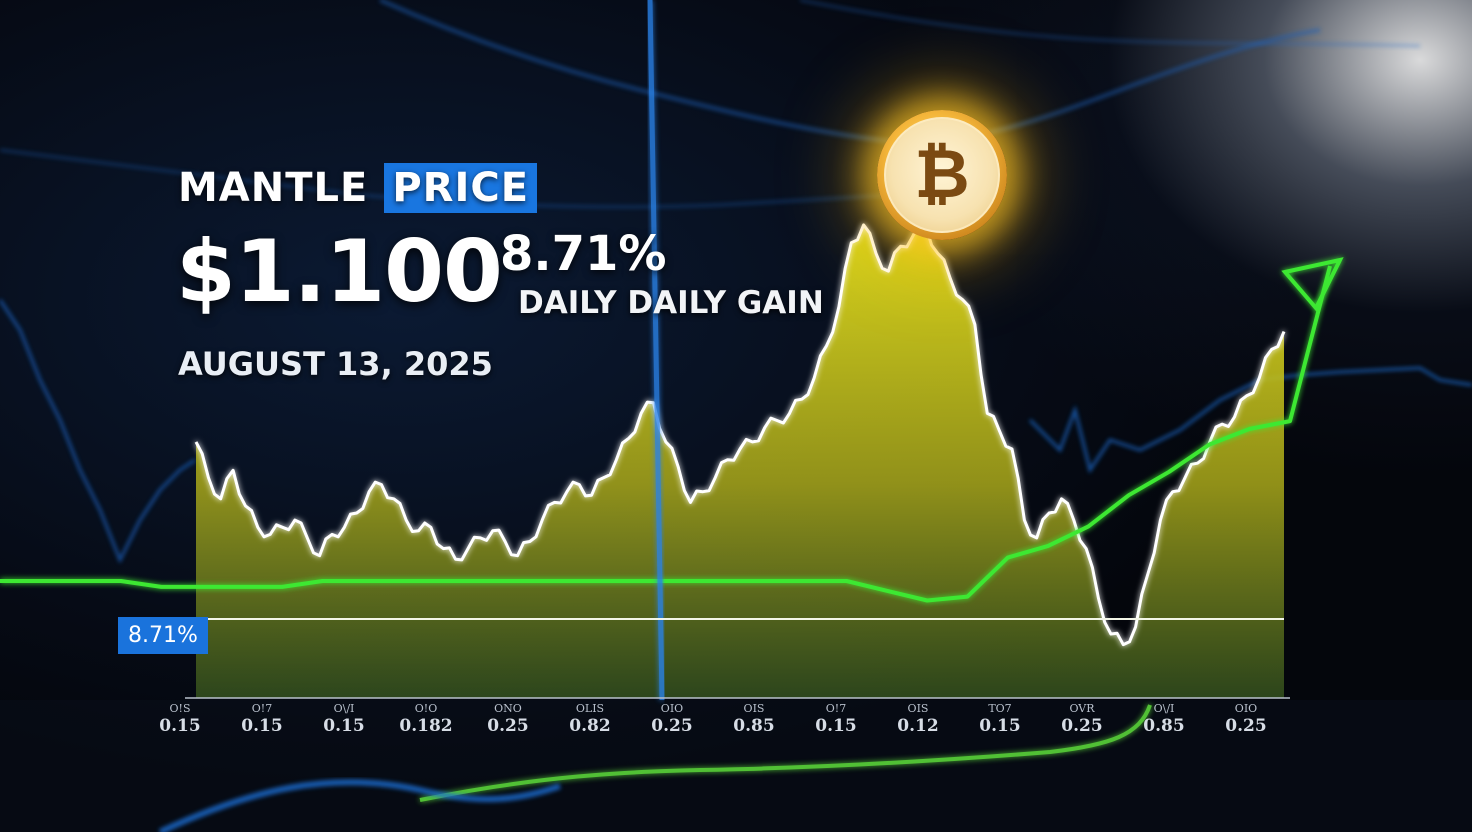  What do you see at coordinates (1000, 708) in the screenshot?
I see `x-tick-label-top: TO7` at bounding box center [1000, 708].